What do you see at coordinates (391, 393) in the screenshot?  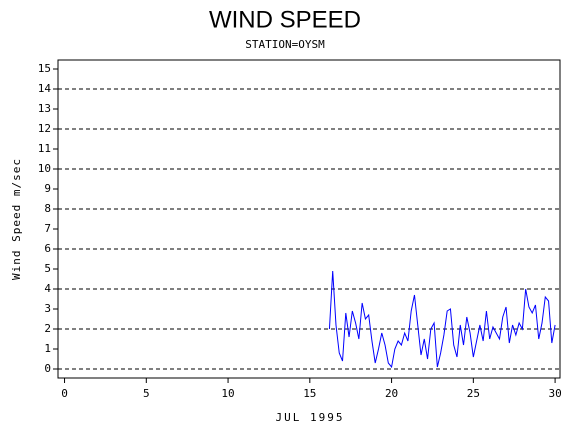 I see `x-tick-label: 20` at bounding box center [391, 393].